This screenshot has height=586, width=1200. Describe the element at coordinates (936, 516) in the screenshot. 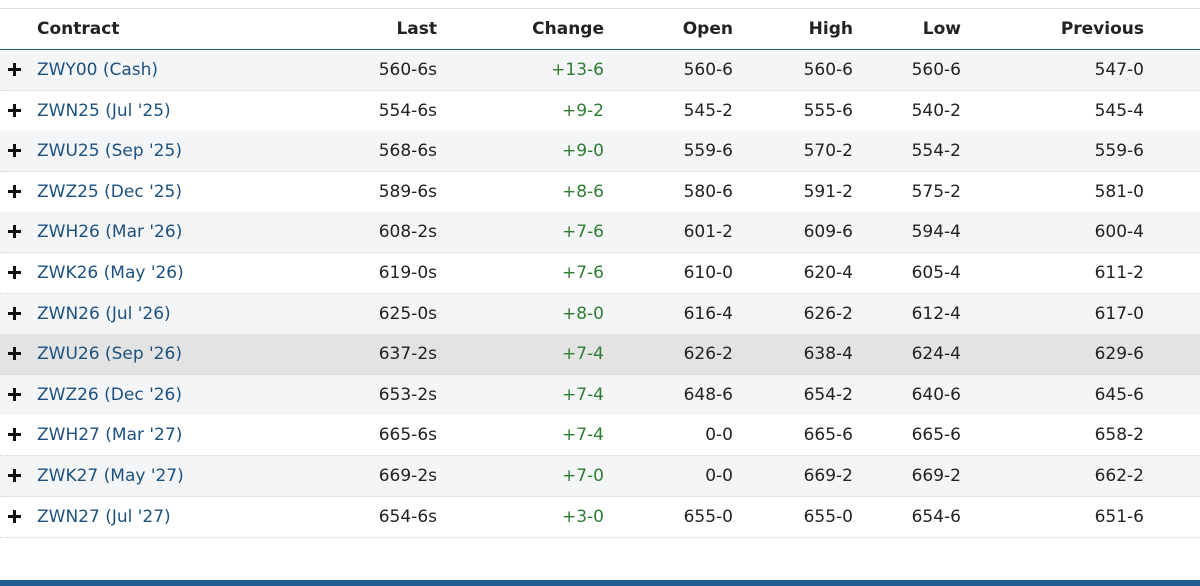

I see `cell: 654-6` at that location.